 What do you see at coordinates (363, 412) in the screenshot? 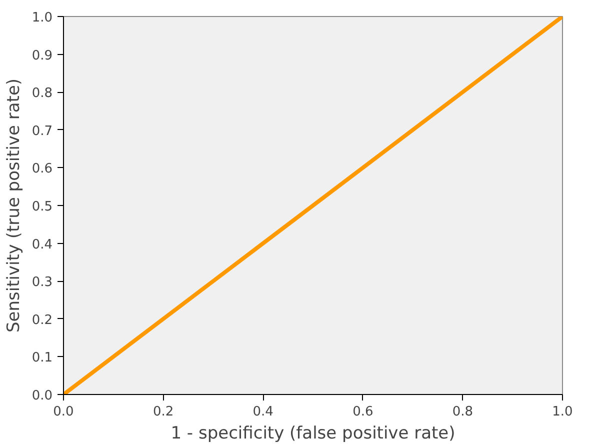
I see `x-tick-label: 0.6` at bounding box center [363, 412].